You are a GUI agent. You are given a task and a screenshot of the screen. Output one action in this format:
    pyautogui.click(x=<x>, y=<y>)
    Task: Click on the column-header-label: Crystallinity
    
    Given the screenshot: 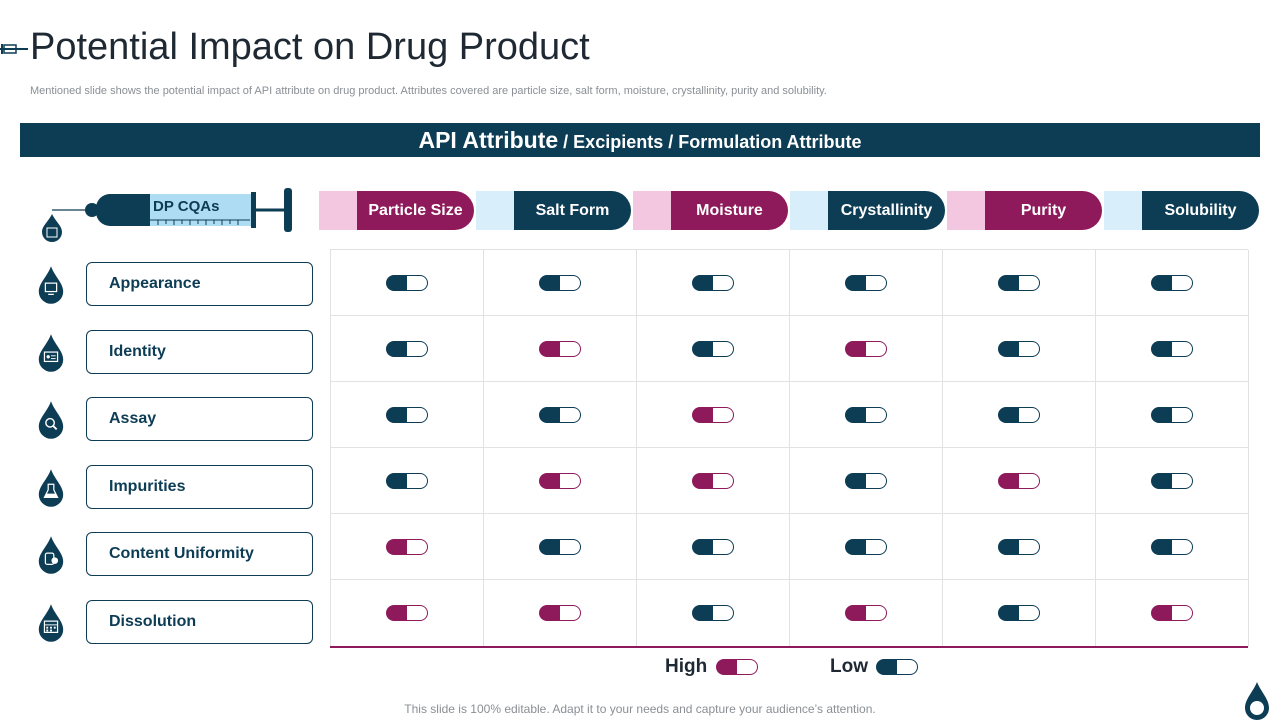 What is the action you would take?
    pyautogui.click(x=886, y=210)
    